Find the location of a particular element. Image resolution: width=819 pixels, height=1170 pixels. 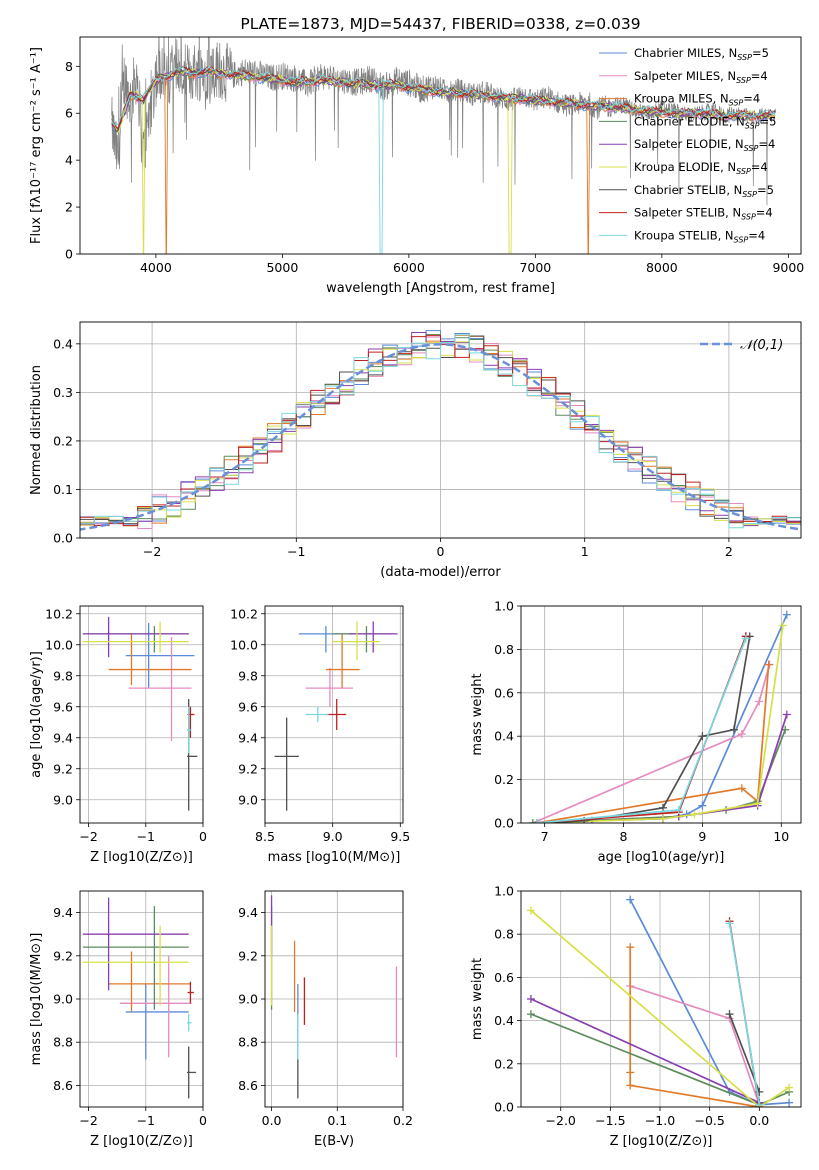

y-tick-label: 0.4 is located at coordinates (504, 736).